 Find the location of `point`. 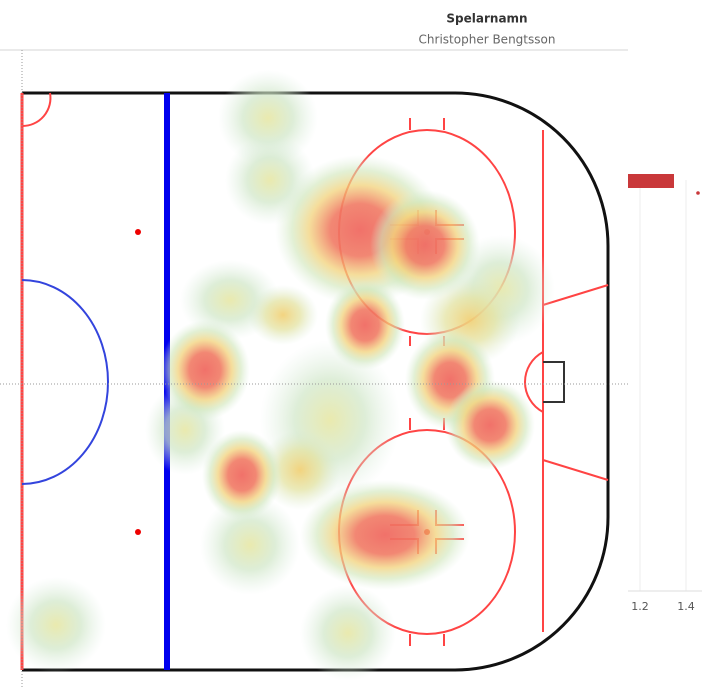

point is located at coordinates (698, 193).